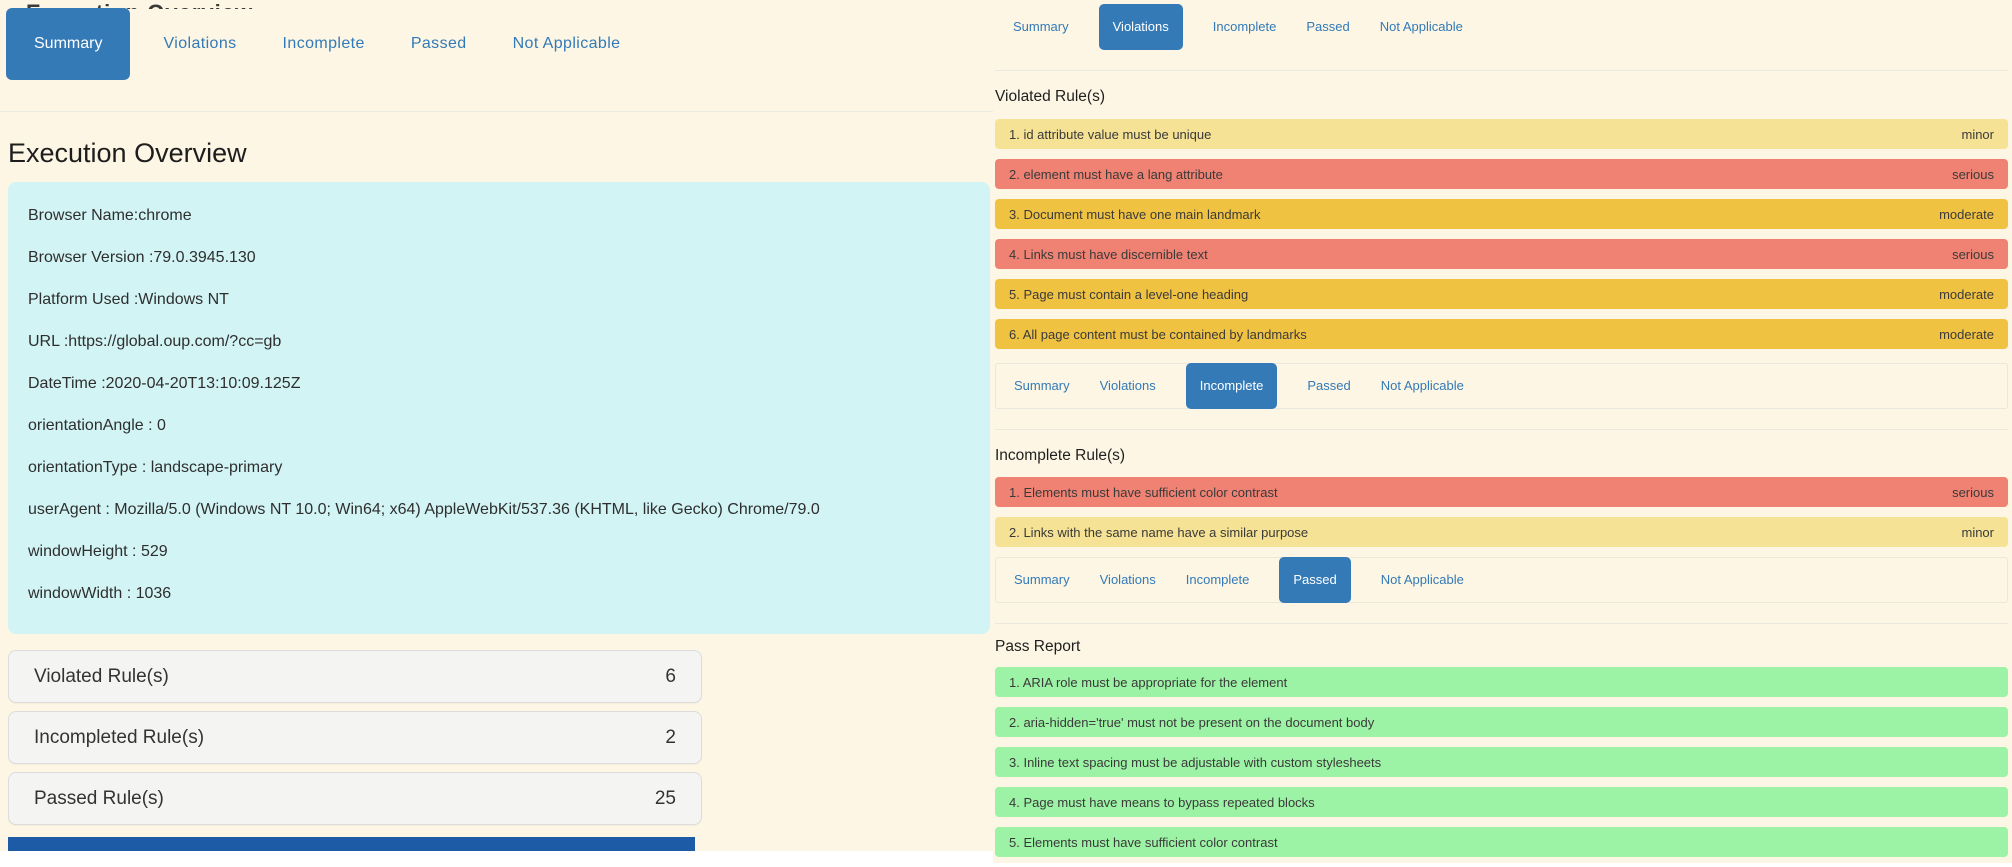 This screenshot has height=867, width=2012. I want to click on page-title: Execution Overview, so click(127, 153).